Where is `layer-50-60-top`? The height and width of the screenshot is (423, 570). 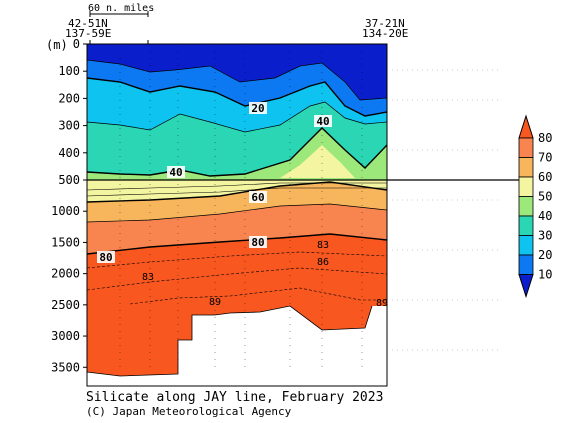
layer-50-60-top is located at coordinates (317, 161).